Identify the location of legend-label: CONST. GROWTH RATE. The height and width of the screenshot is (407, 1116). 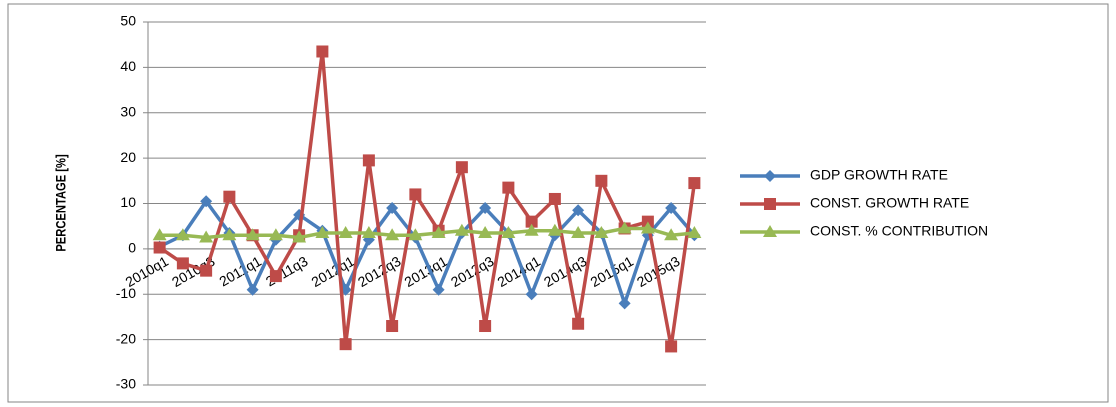
(889, 203).